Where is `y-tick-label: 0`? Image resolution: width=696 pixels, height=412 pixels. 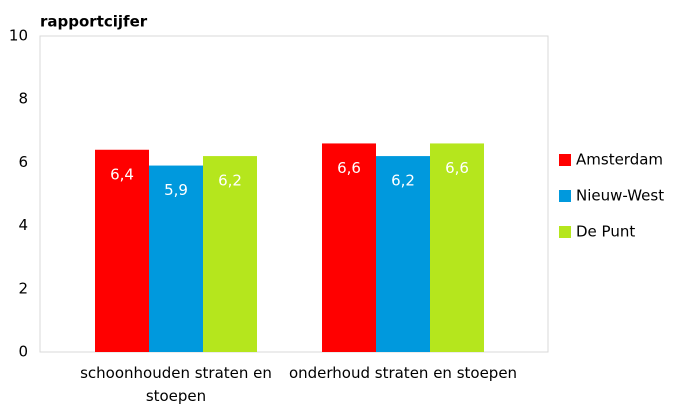 y-tick-label: 0 is located at coordinates (23, 352).